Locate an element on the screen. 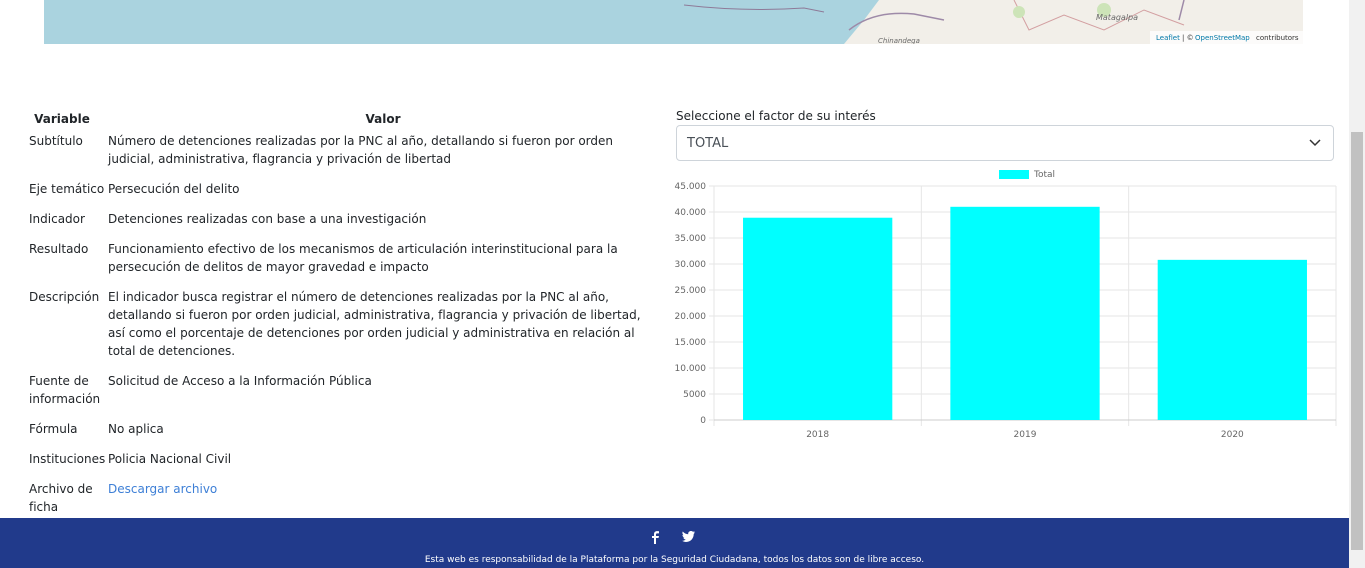 This screenshot has width=1365, height=568. scrollbar-thumb is located at coordinates (1357, 341).